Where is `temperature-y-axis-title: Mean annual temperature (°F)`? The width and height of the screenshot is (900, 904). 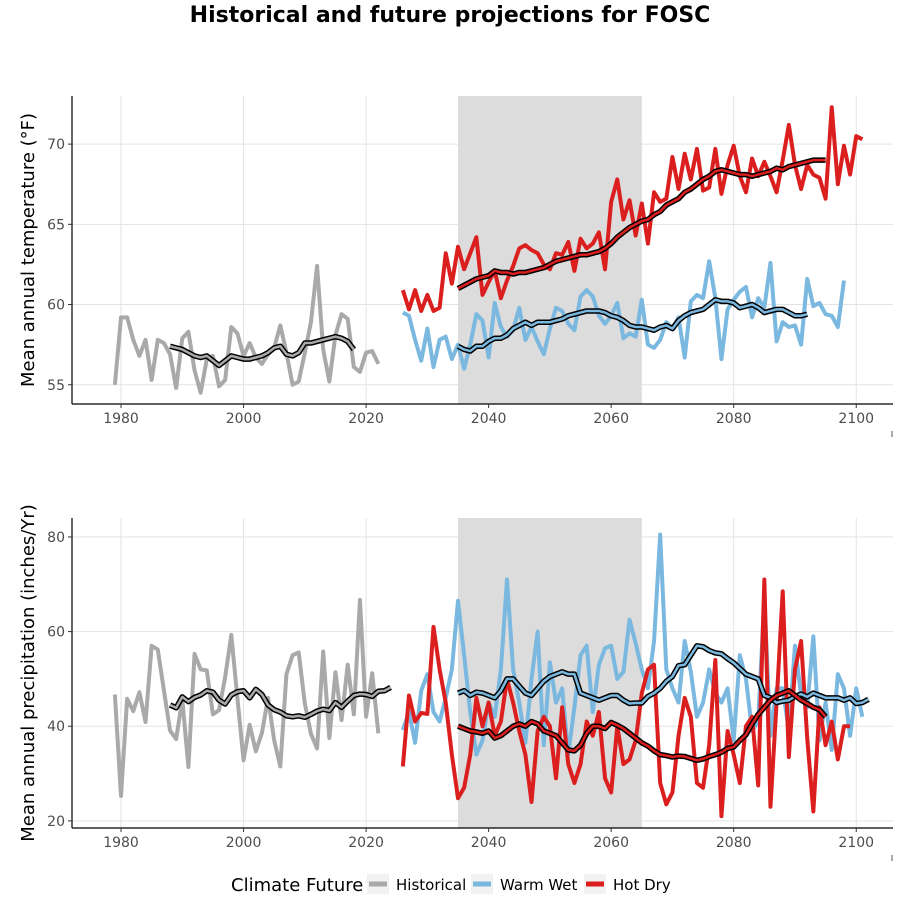
temperature-y-axis-title: Mean annual temperature (°F) is located at coordinates (28, 250).